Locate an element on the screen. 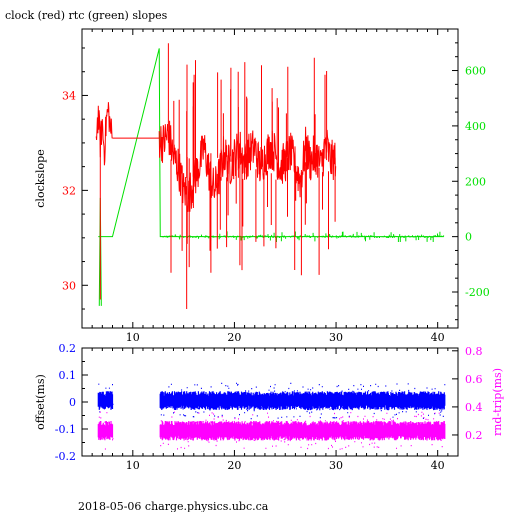  y-axis-label: offset(ms) is located at coordinates (40, 402).